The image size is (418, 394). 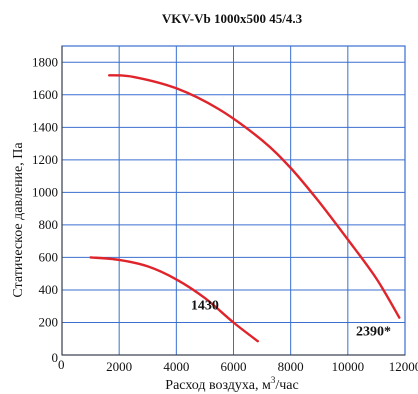 What do you see at coordinates (348, 366) in the screenshot?
I see `x-tick-label: 10000` at bounding box center [348, 366].